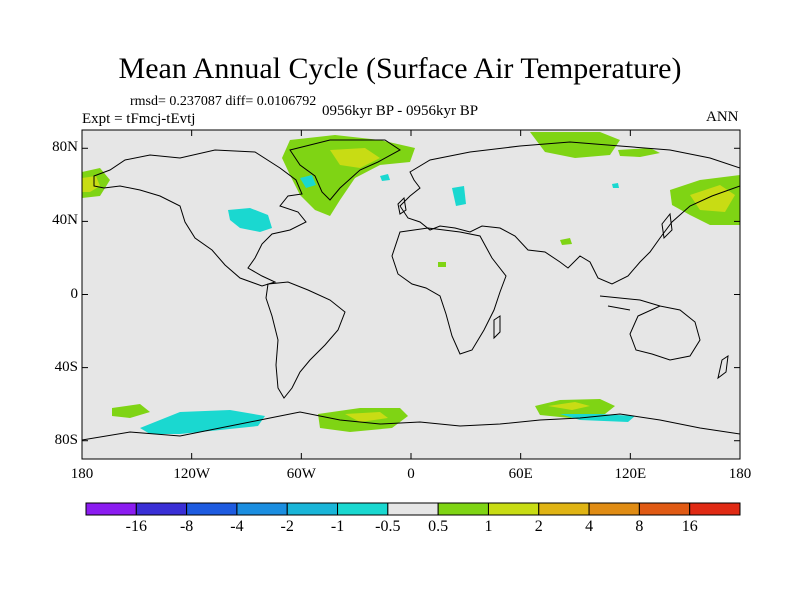 This screenshot has width=800, height=600. Describe the element at coordinates (131, 411) in the screenshot. I see `anomaly-patch-south-pacific` at that location.